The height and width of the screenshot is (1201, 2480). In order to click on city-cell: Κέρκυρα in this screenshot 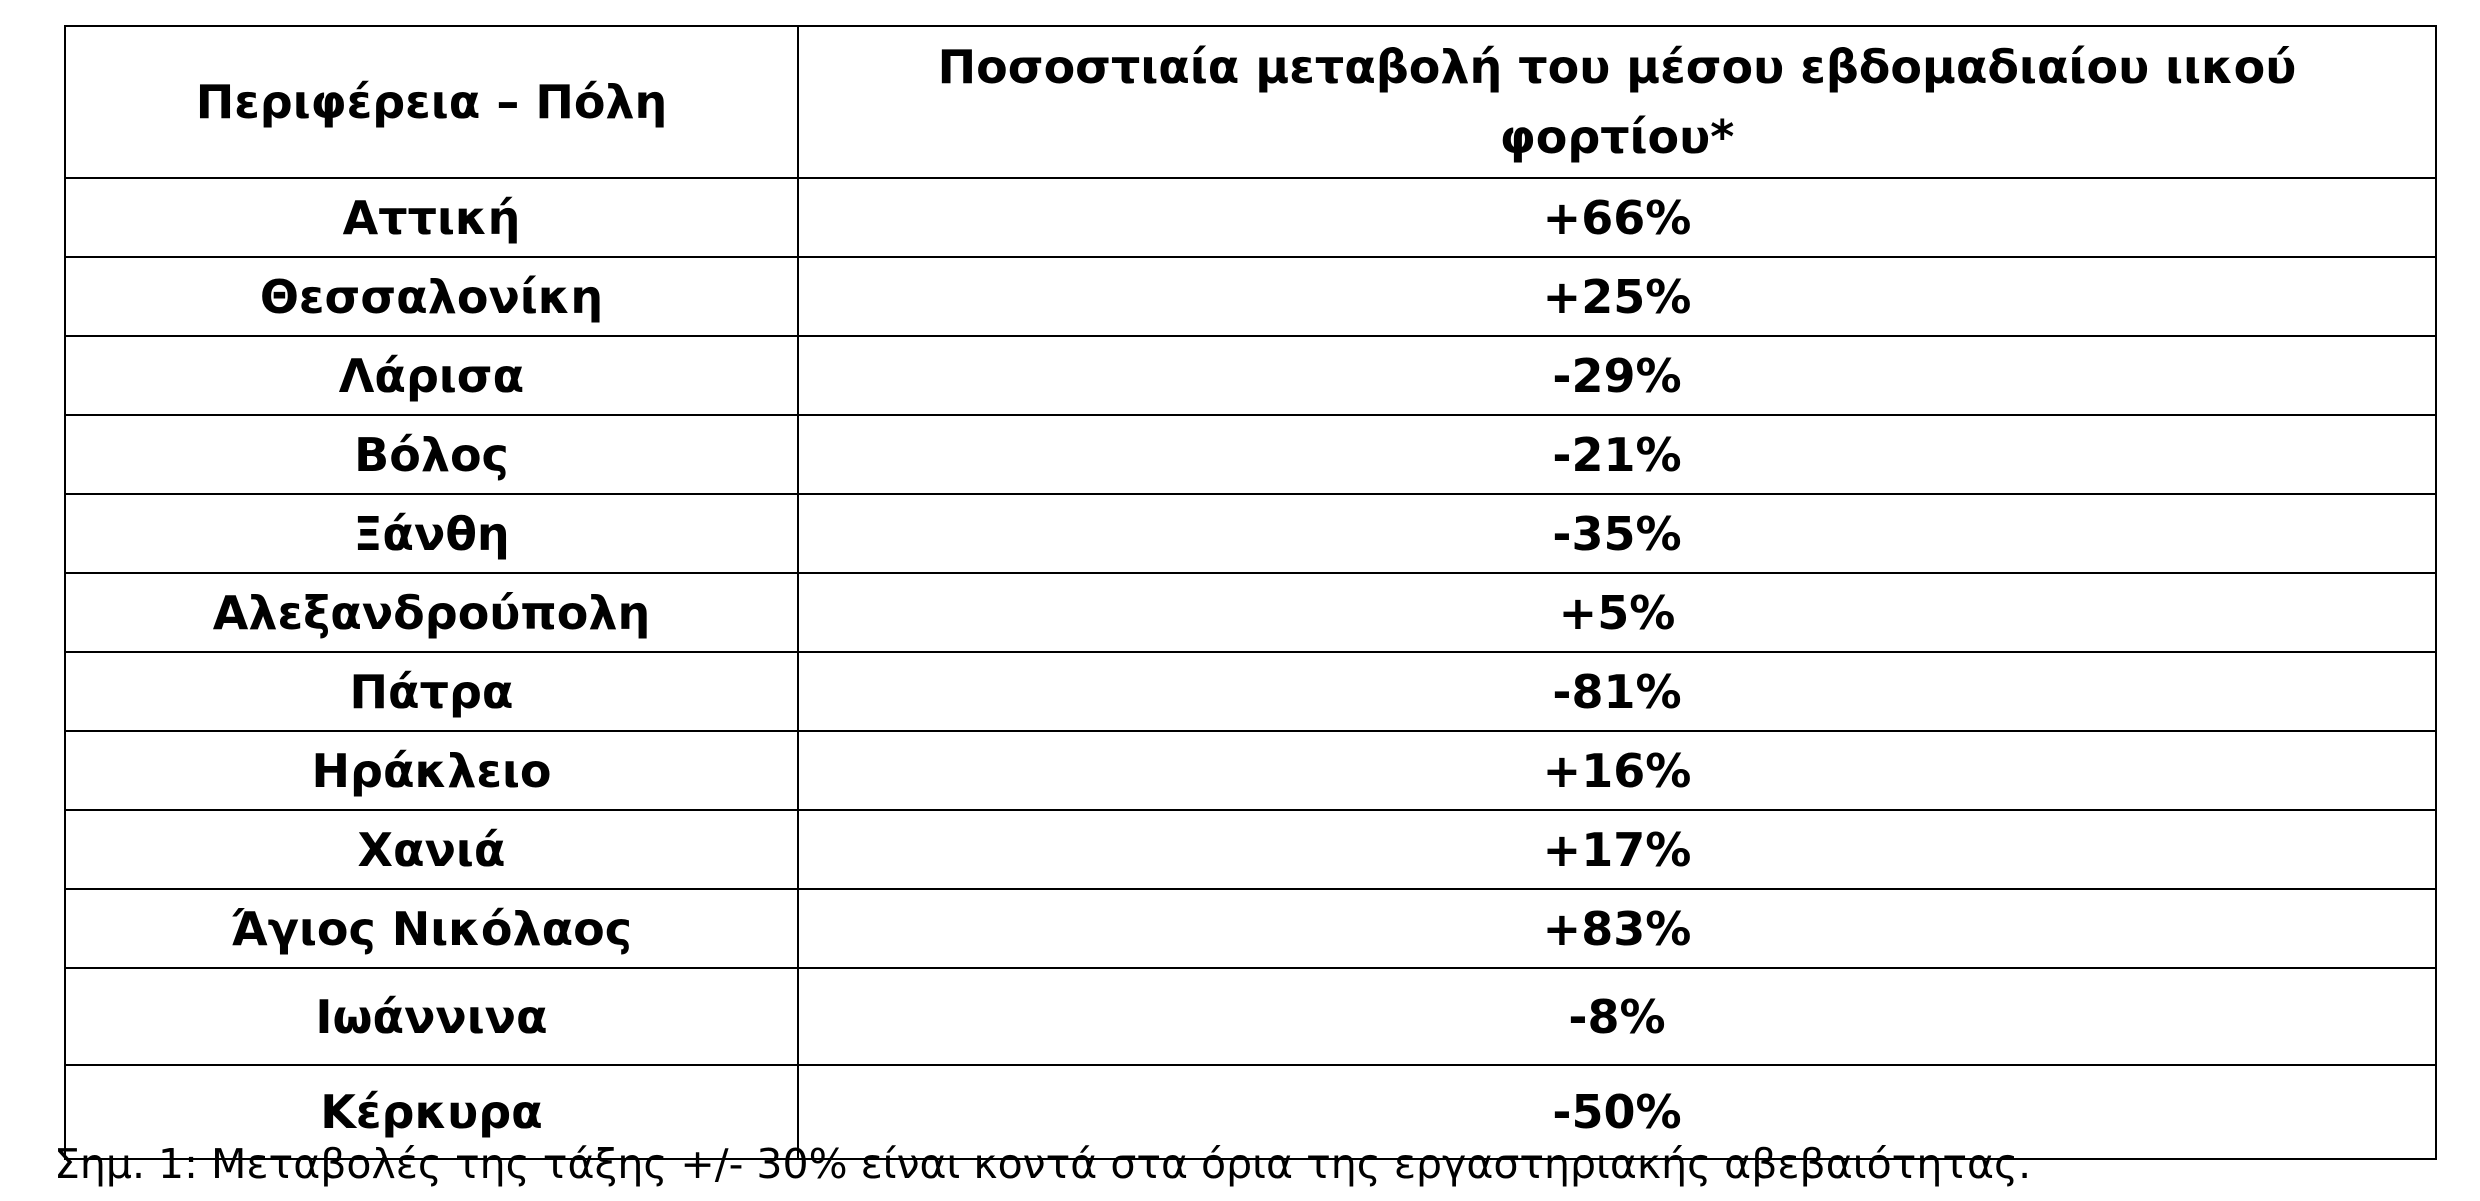, I will do `click(431, 1112)`.